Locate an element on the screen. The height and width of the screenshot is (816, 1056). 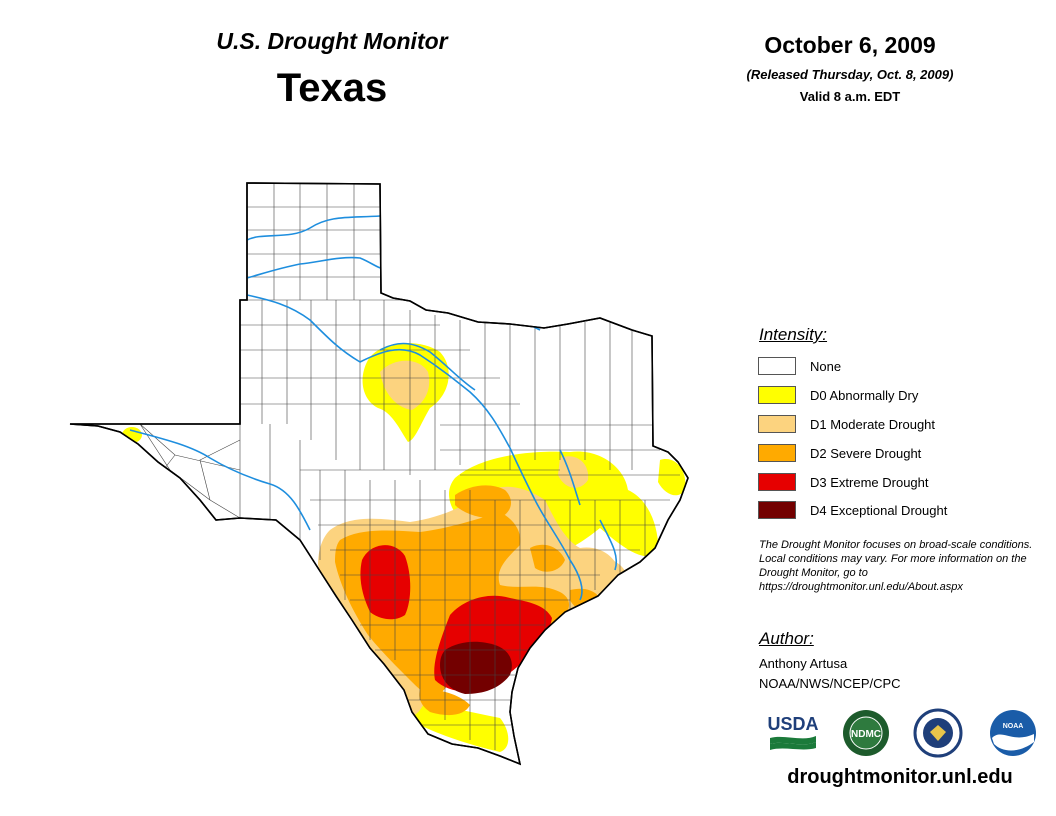
d4-areas is located at coordinates (476, 667).